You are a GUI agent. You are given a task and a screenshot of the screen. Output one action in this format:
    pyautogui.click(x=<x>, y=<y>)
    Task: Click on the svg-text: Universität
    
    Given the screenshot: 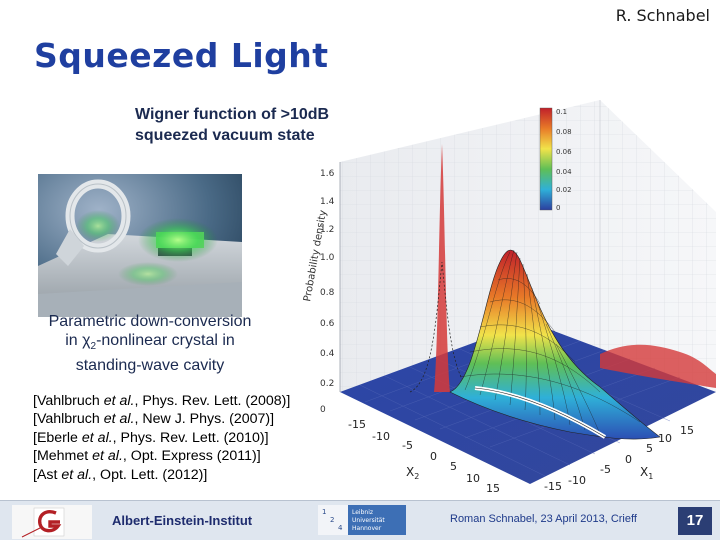 What is the action you would take?
    pyautogui.click(x=368, y=520)
    